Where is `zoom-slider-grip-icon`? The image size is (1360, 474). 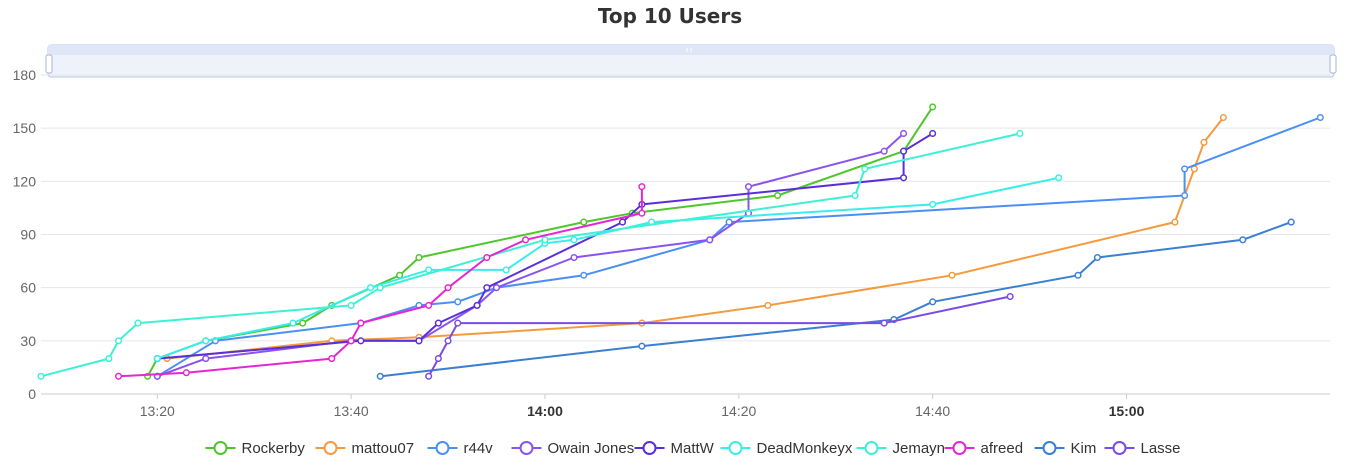 zoom-slider-grip-icon is located at coordinates (689, 50).